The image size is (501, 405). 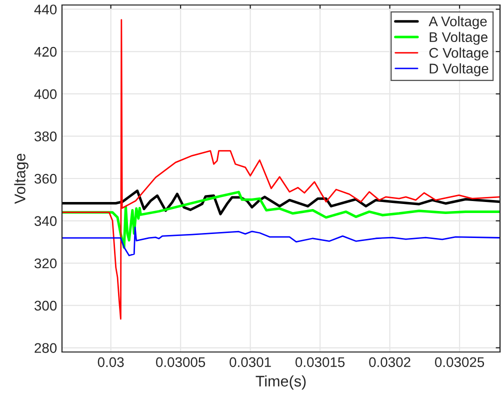 What do you see at coordinates (45, 348) in the screenshot?
I see `y-tick-label: 280` at bounding box center [45, 348].